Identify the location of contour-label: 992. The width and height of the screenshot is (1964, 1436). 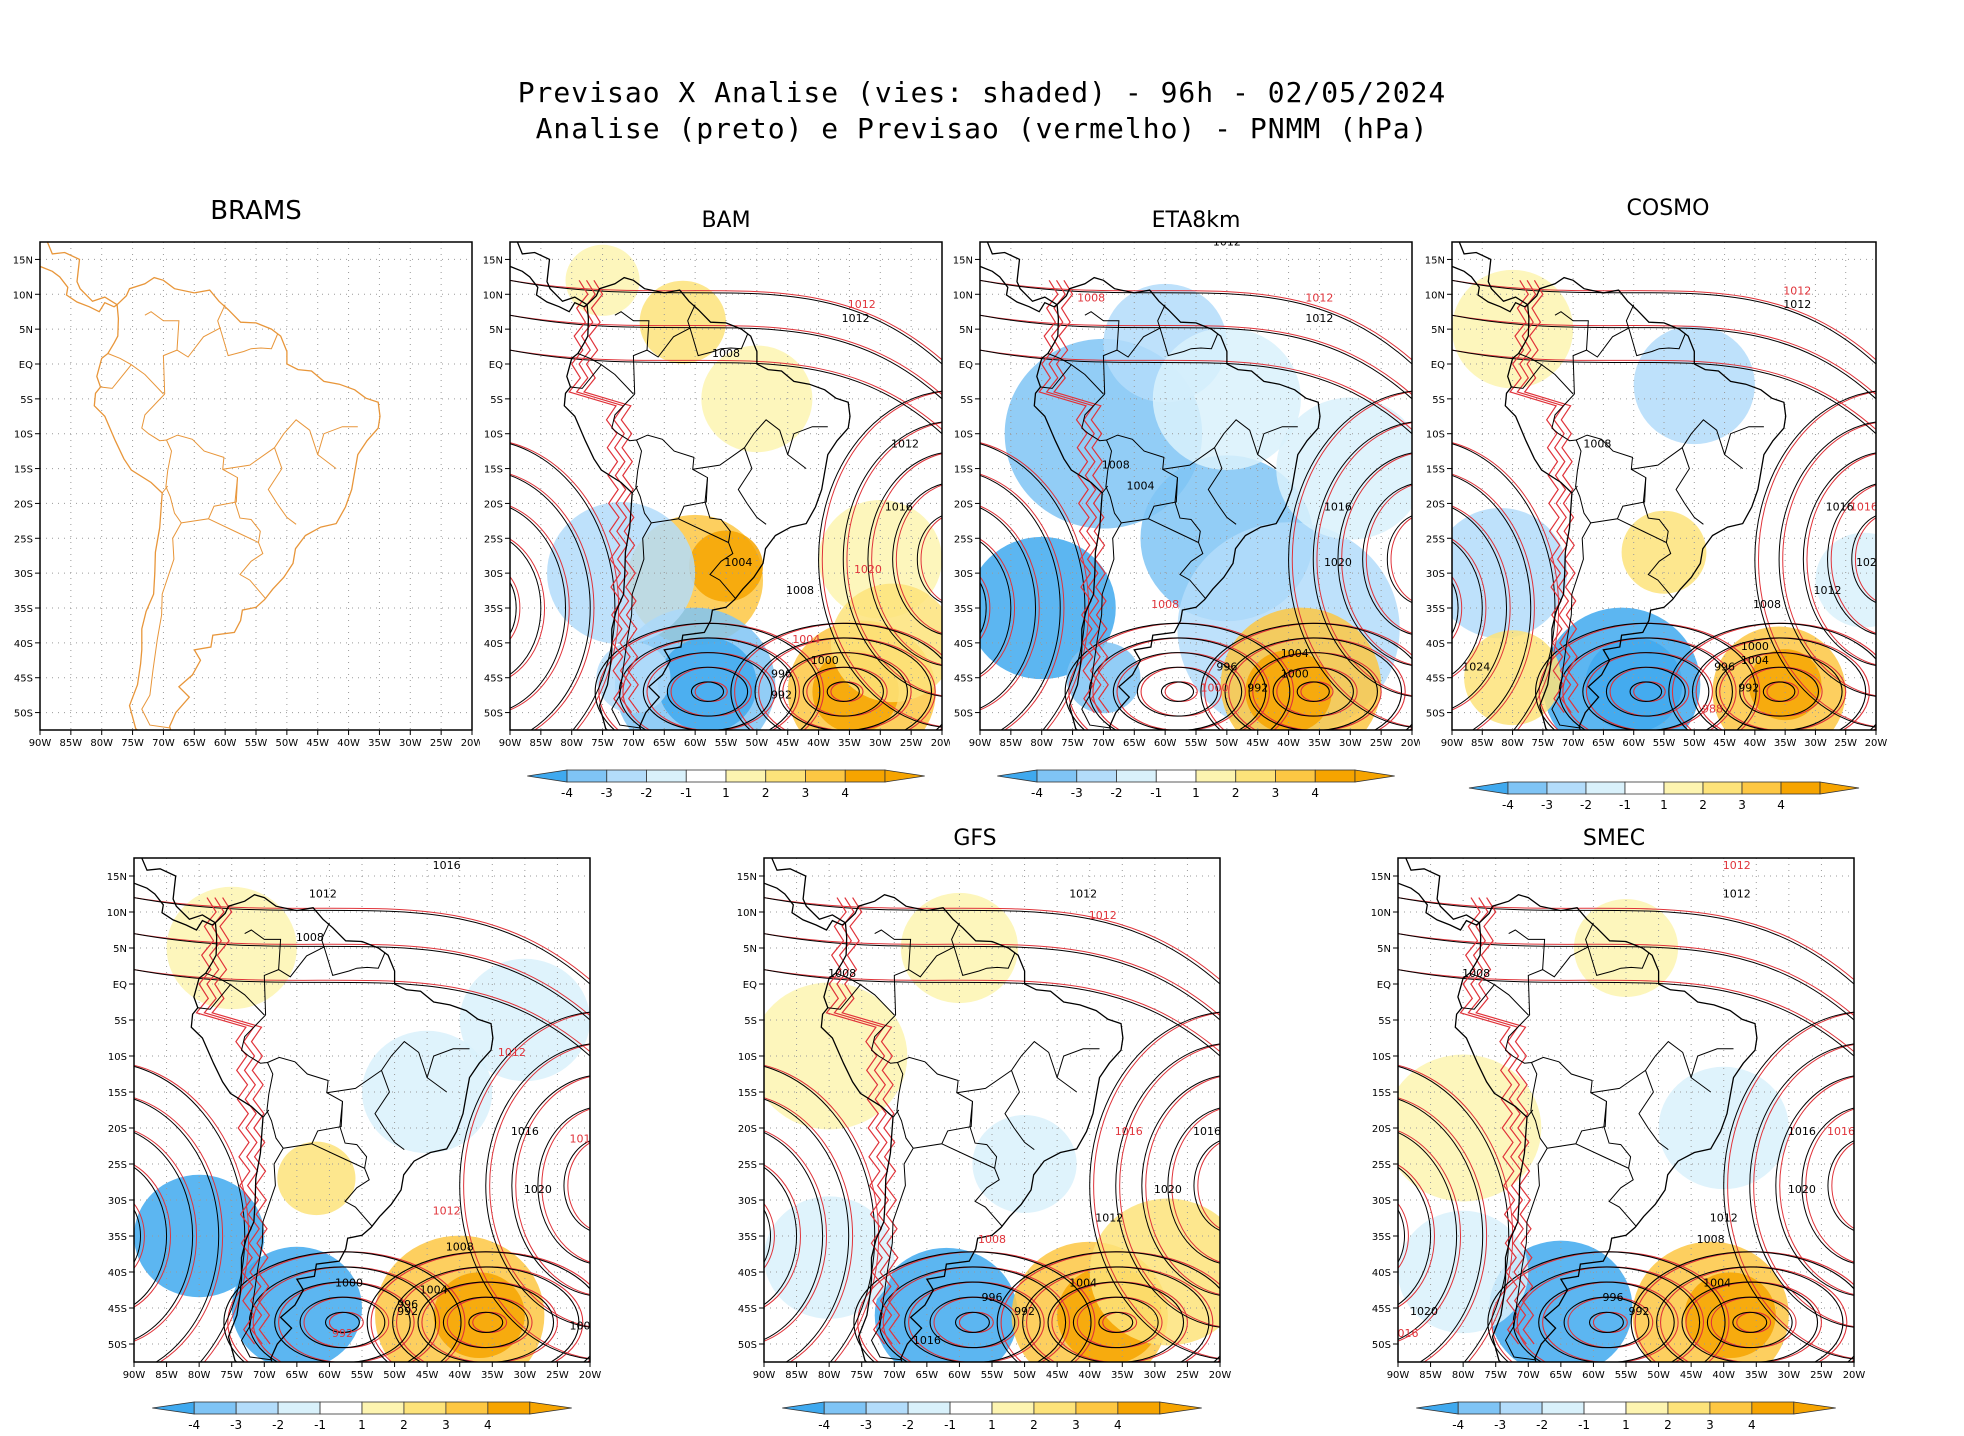
(1024, 1311).